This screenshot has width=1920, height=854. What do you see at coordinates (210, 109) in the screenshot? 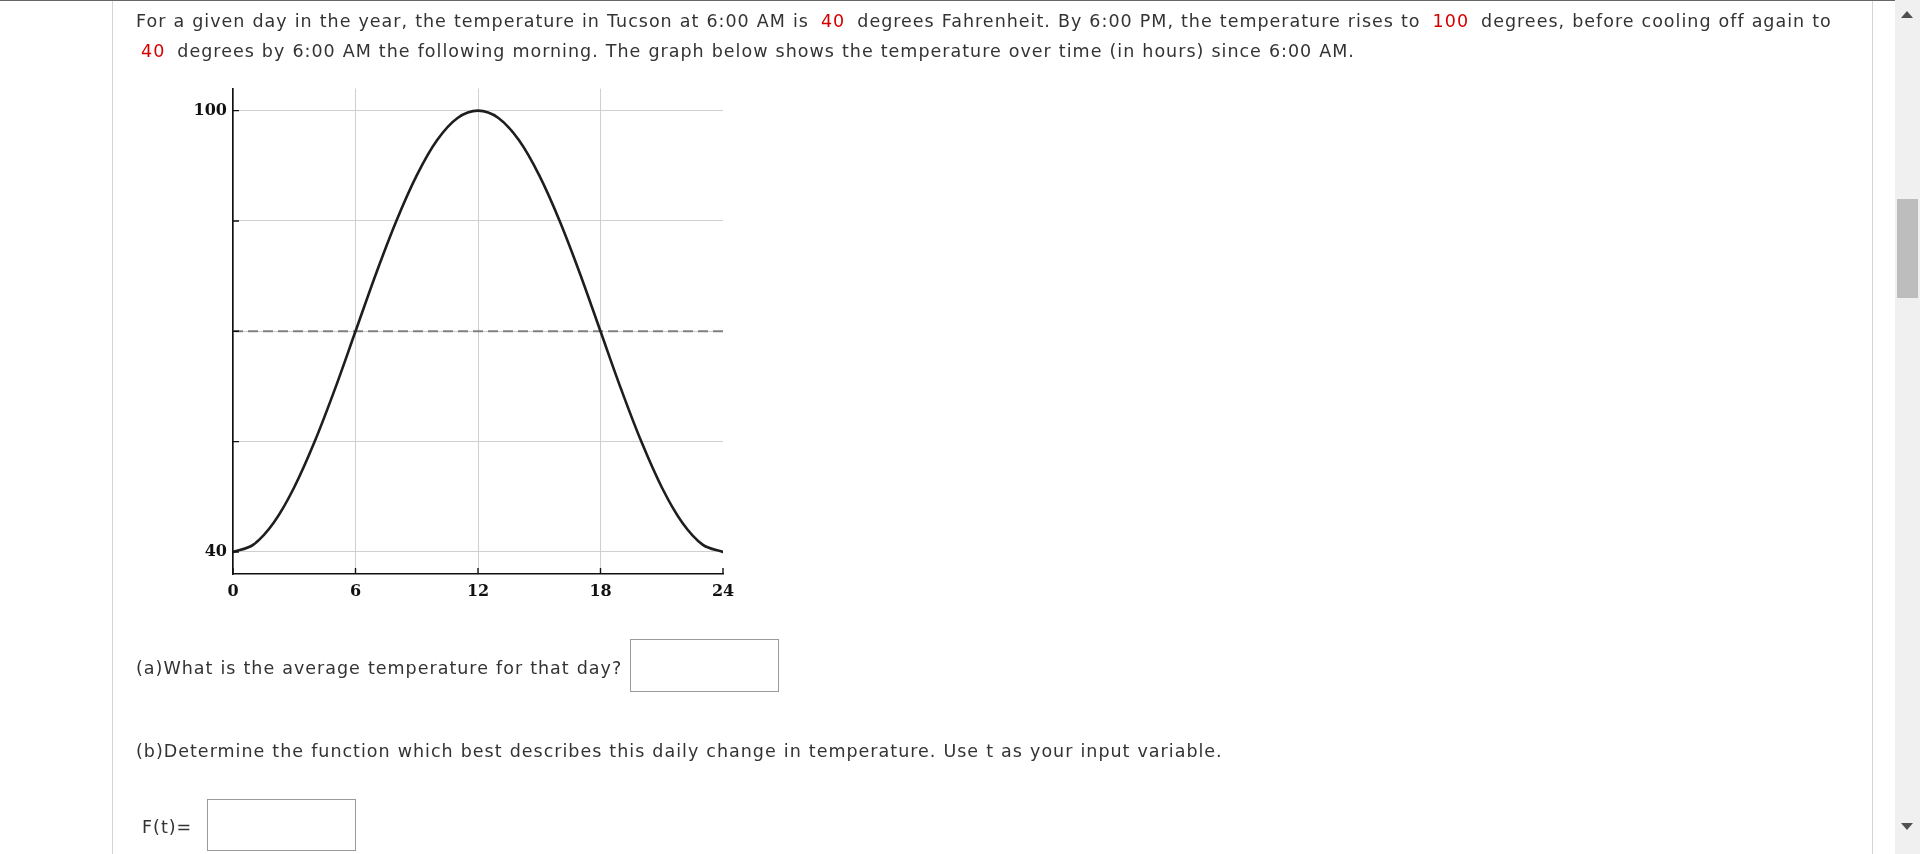
I see `y-tick-label: 100` at bounding box center [210, 109].